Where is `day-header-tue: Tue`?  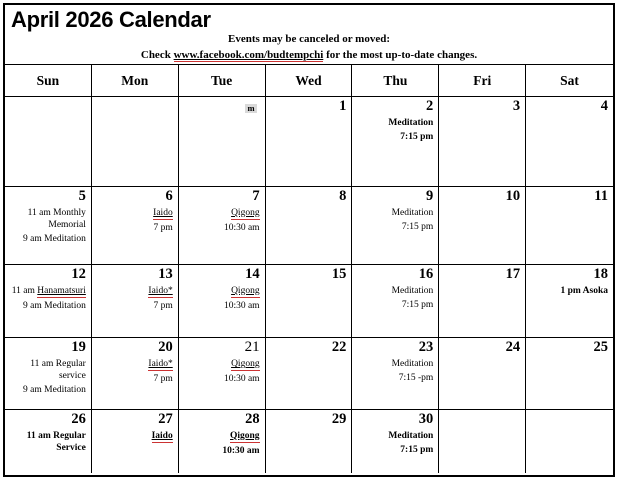
day-header-tue: Tue is located at coordinates (222, 81).